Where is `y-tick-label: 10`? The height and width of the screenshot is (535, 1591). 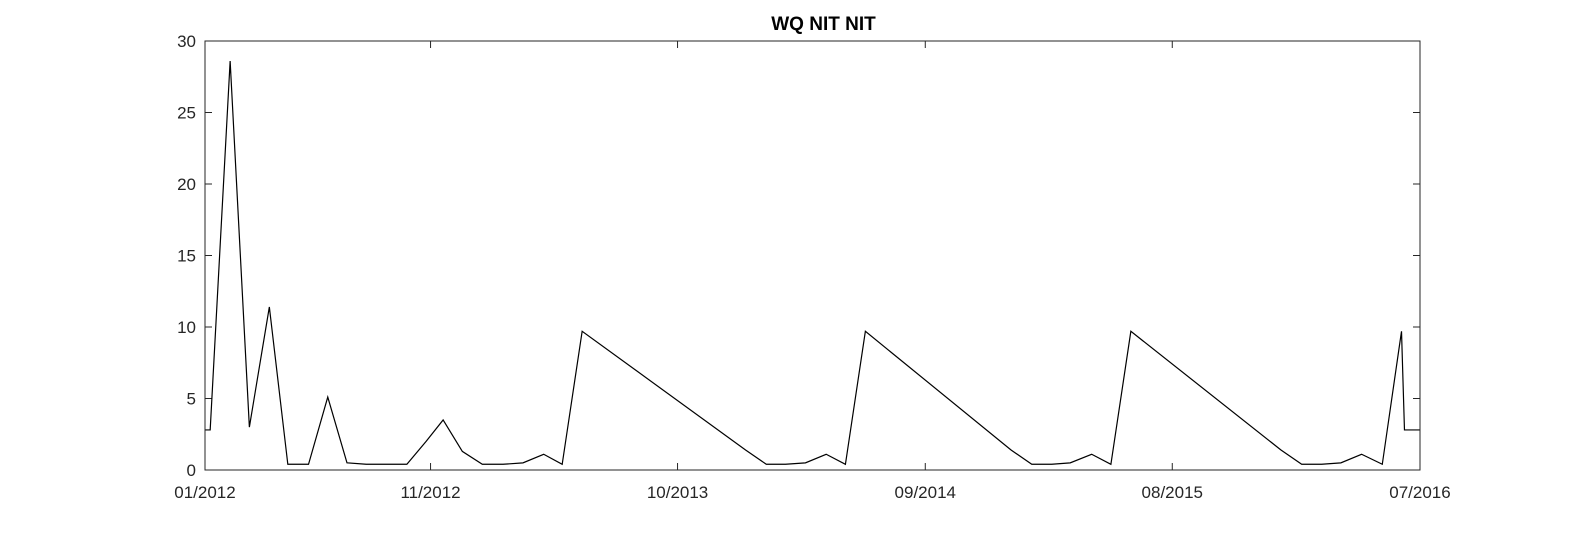 y-tick-label: 10 is located at coordinates (186, 327).